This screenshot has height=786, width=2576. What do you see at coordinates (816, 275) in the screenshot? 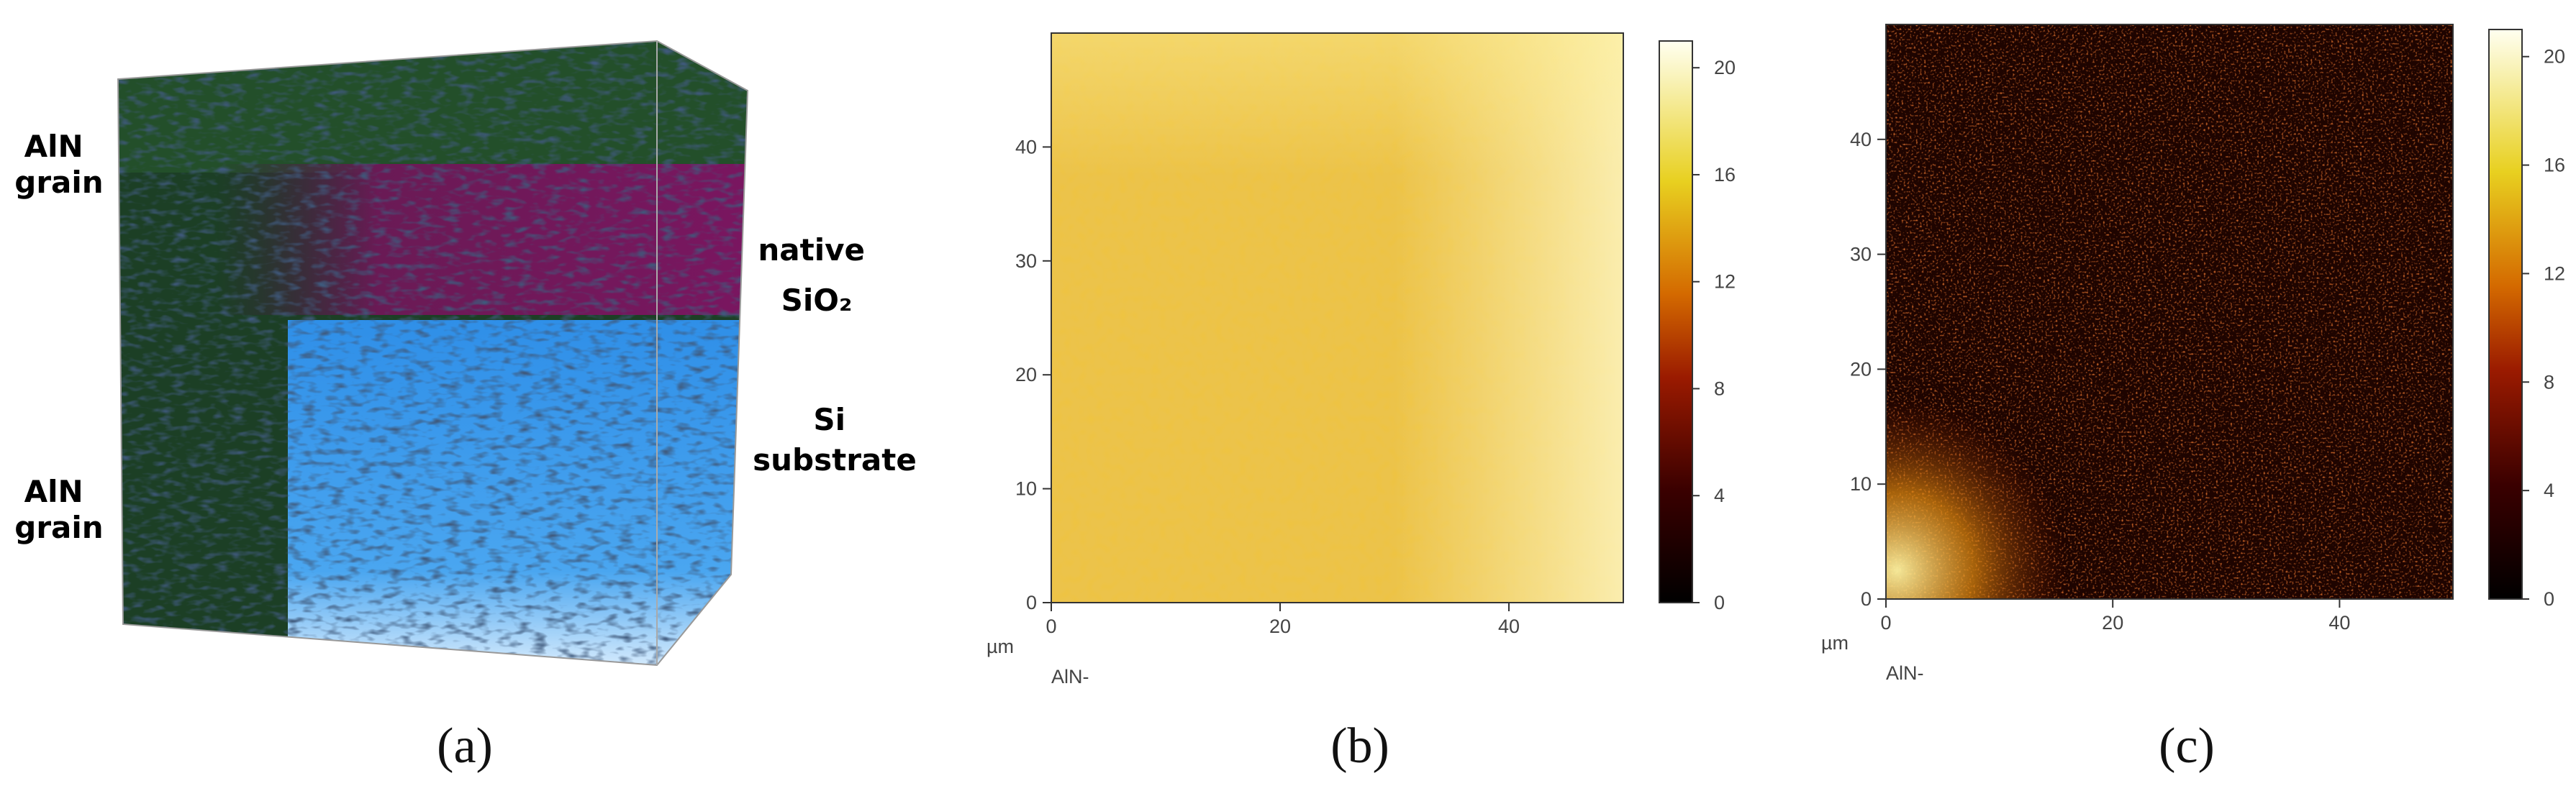
I see `annotation: native SiO₂` at bounding box center [816, 275].